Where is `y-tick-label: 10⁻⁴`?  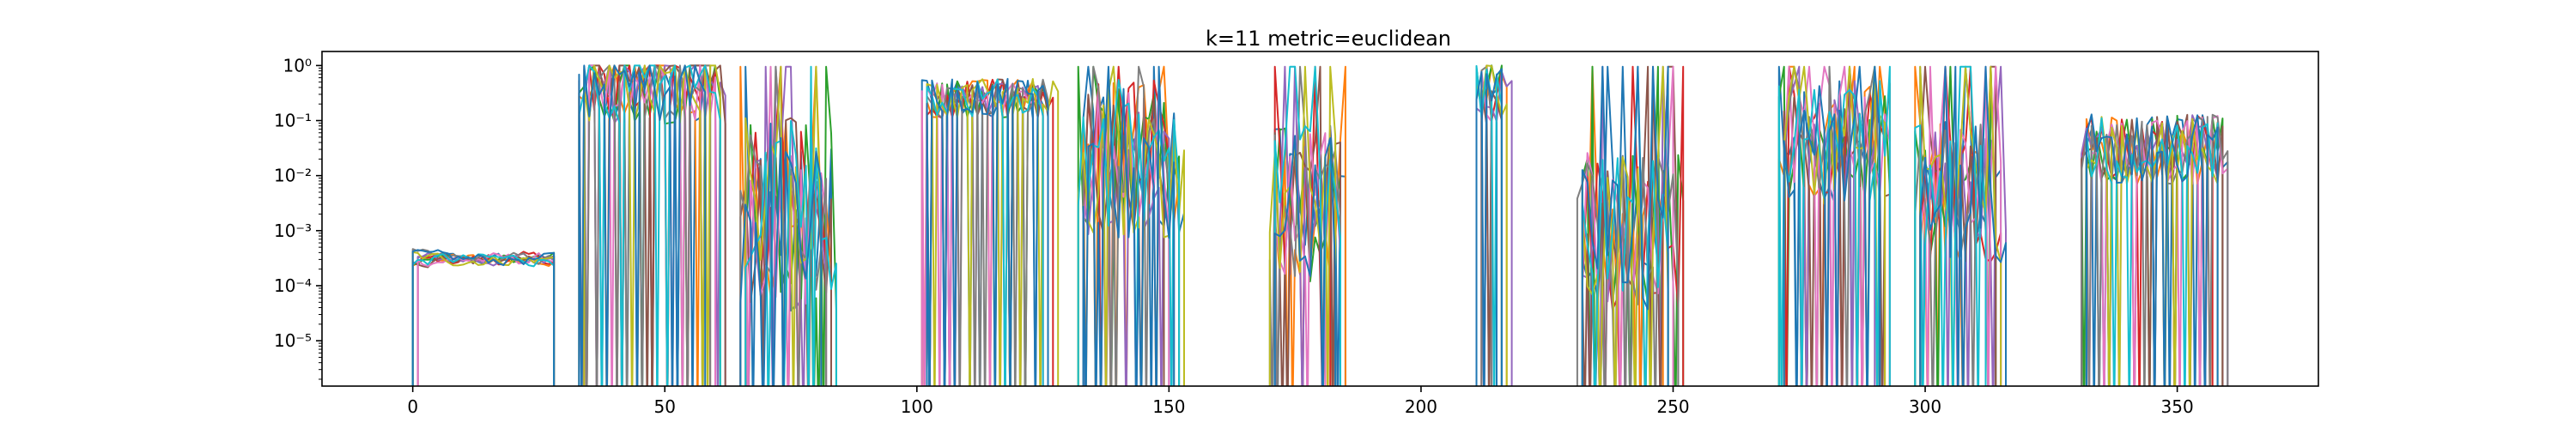 y-tick-label: 10⁻⁴ is located at coordinates (293, 286).